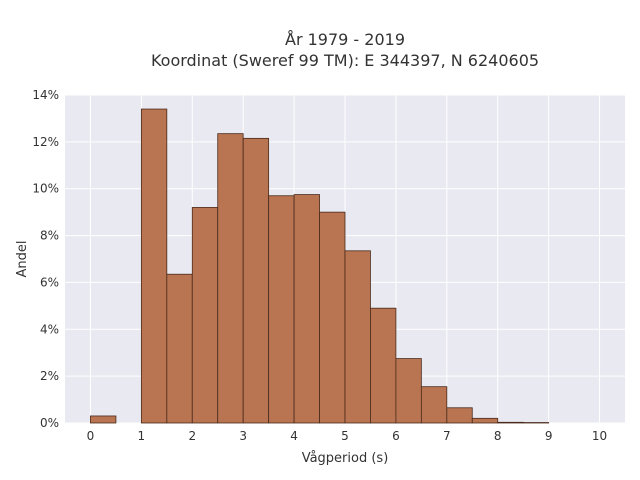 Image resolution: width=640 pixels, height=480 pixels. Describe the element at coordinates (345, 458) in the screenshot. I see `x-axis-title: Vågperiod (s)` at that location.